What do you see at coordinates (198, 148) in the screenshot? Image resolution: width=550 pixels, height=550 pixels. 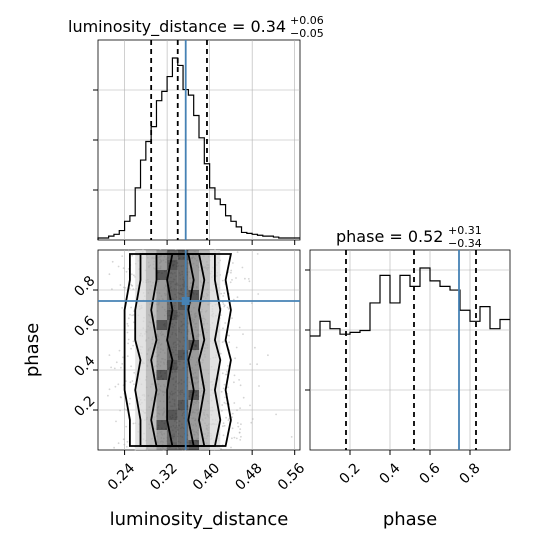 I see `ld-histogram` at bounding box center [198, 148].